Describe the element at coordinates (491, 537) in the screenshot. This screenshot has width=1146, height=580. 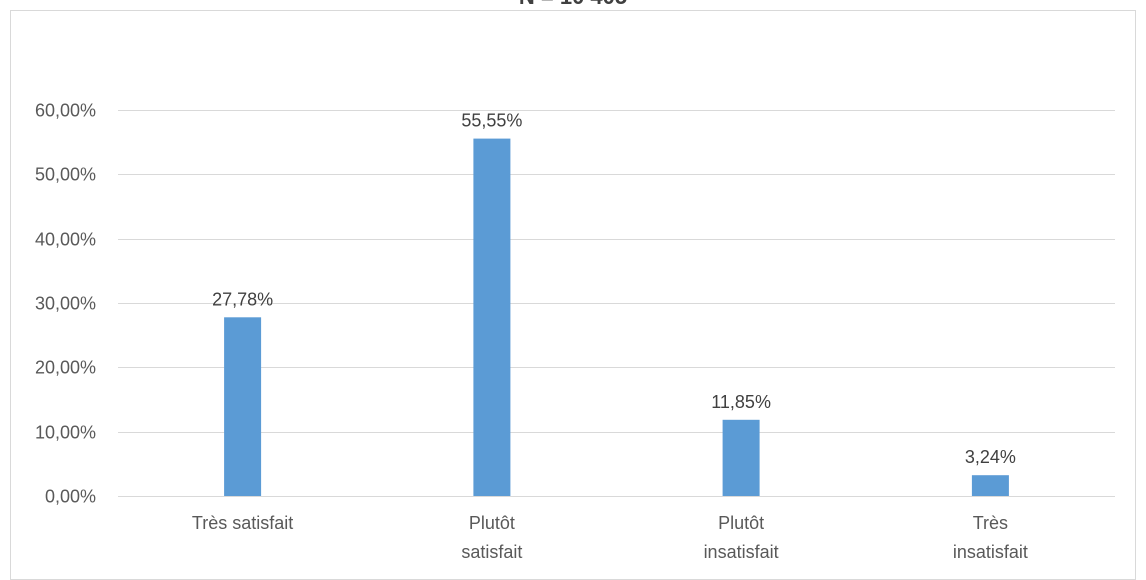
I see `x-tick-label: Plutôt satisfait` at that location.